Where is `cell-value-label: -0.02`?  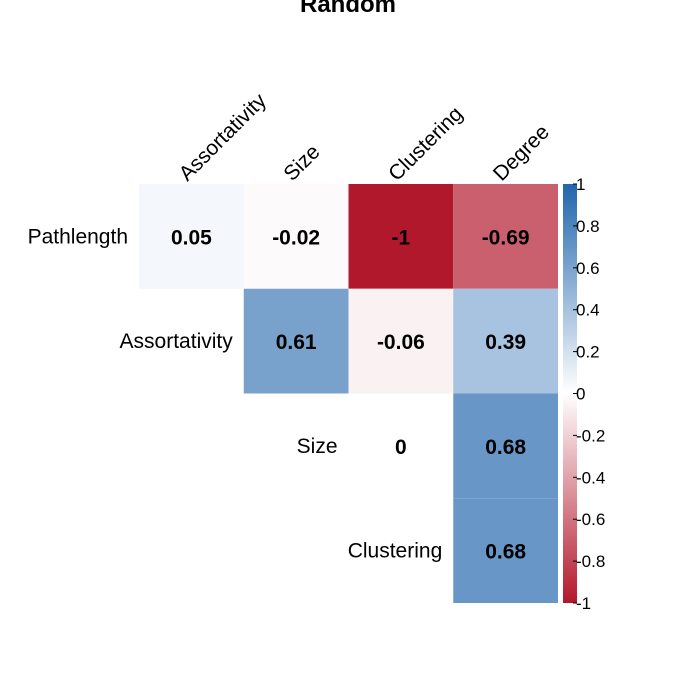
cell-value-label: -0.02 is located at coordinates (296, 237).